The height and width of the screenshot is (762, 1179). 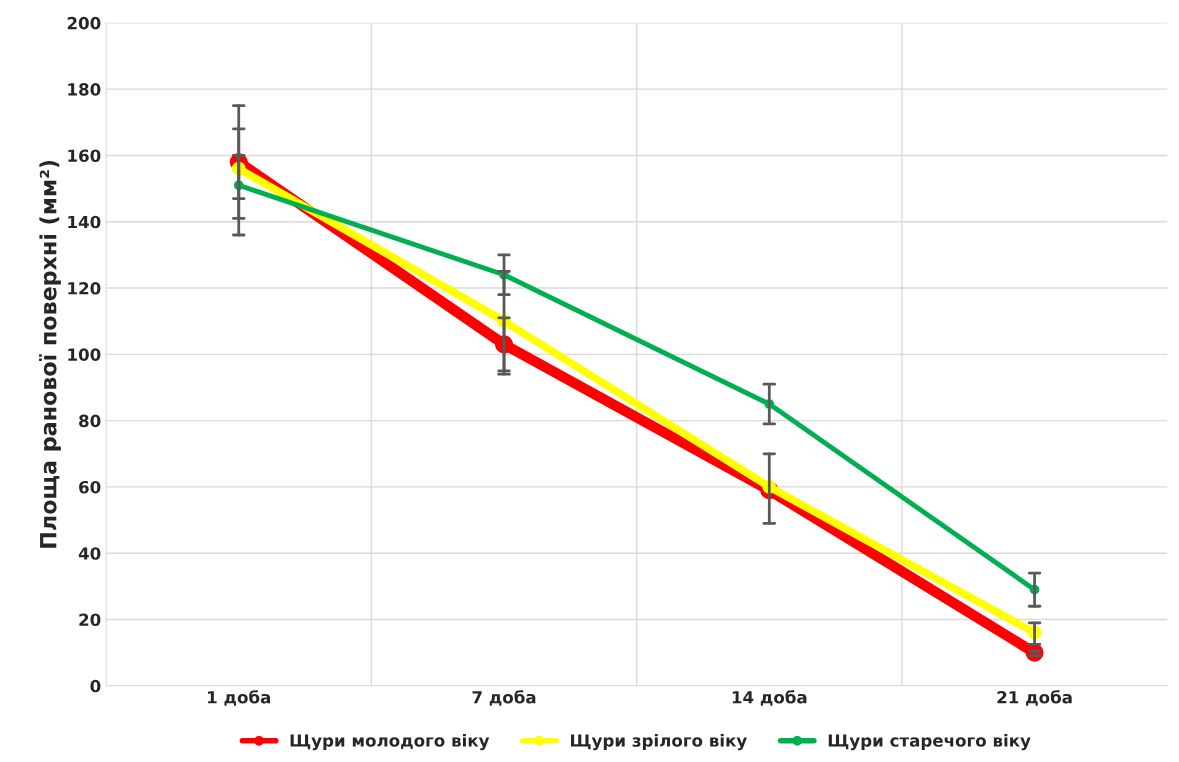 I want to click on x-tick-label: 21 доба, so click(x=1034, y=698).